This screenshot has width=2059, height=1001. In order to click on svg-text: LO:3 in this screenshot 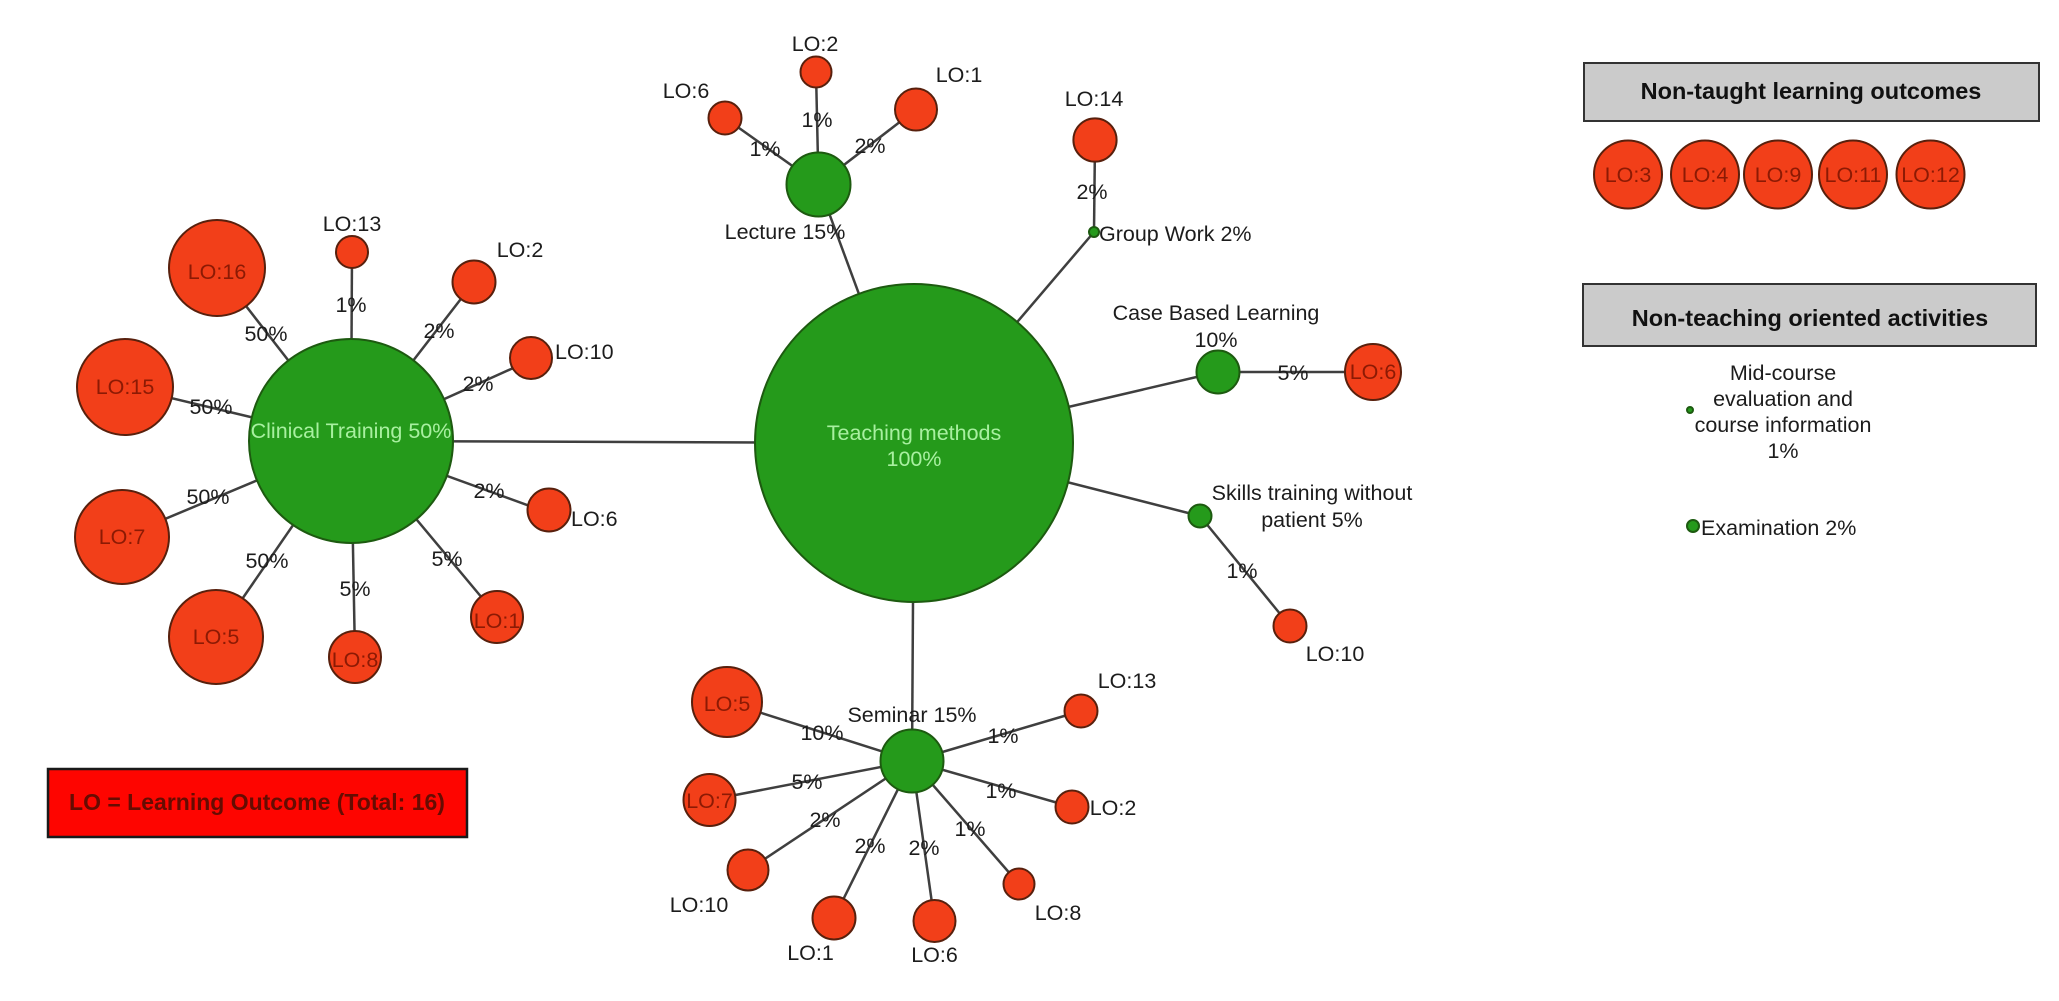, I will do `click(1628, 175)`.